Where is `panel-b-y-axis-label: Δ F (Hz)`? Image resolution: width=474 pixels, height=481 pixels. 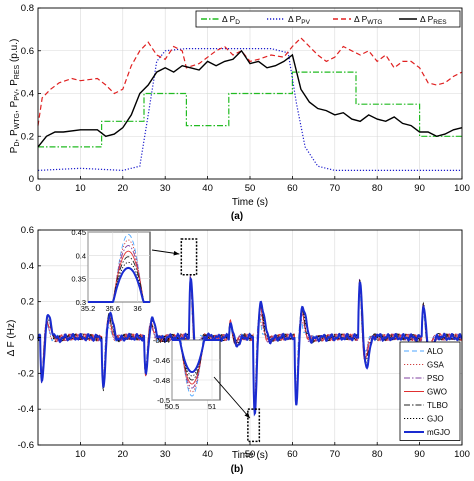
panel-b-y-axis-label: Δ F (Hz) is located at coordinates (11, 338).